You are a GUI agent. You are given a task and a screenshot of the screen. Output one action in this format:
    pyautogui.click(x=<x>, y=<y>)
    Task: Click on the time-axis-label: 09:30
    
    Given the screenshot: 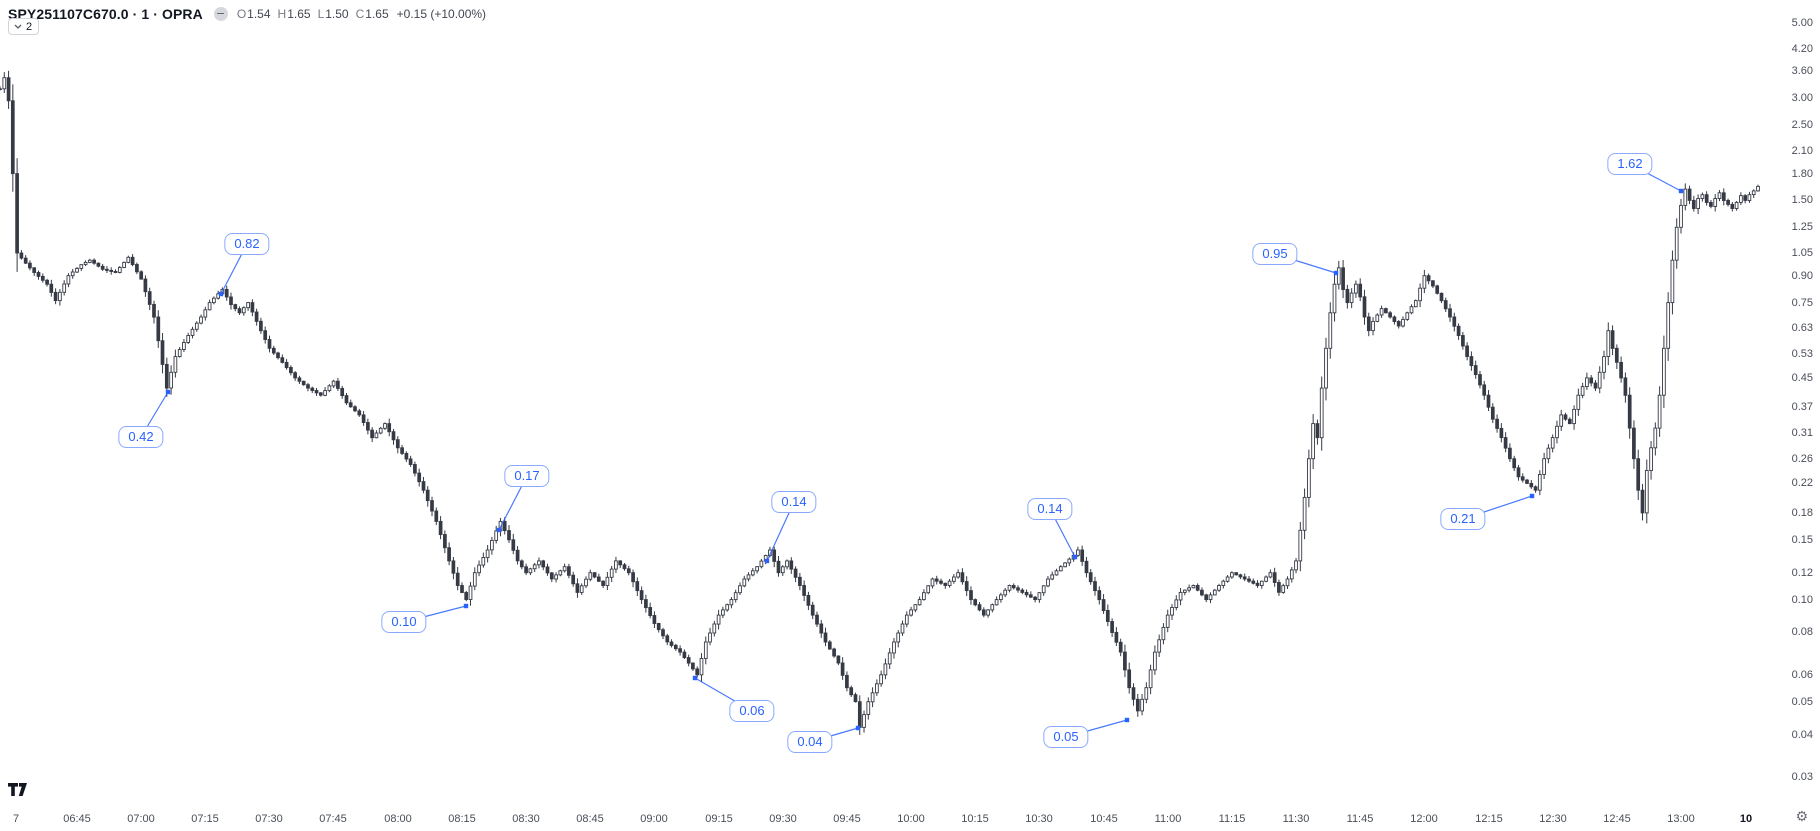 What is the action you would take?
    pyautogui.click(x=783, y=819)
    